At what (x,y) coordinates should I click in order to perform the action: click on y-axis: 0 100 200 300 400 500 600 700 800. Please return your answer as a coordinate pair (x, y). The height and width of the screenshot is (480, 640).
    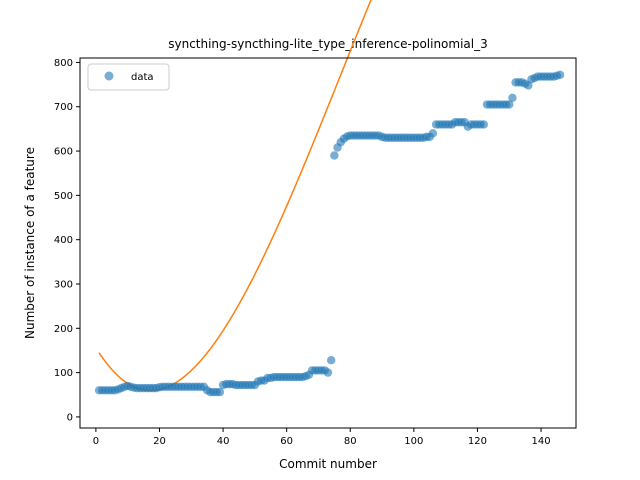
    Looking at the image, I should click on (67, 240).